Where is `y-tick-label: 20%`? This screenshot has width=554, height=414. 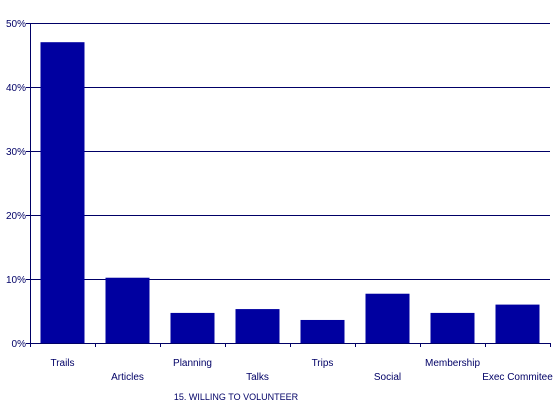 y-tick-label: 20% is located at coordinates (16, 216).